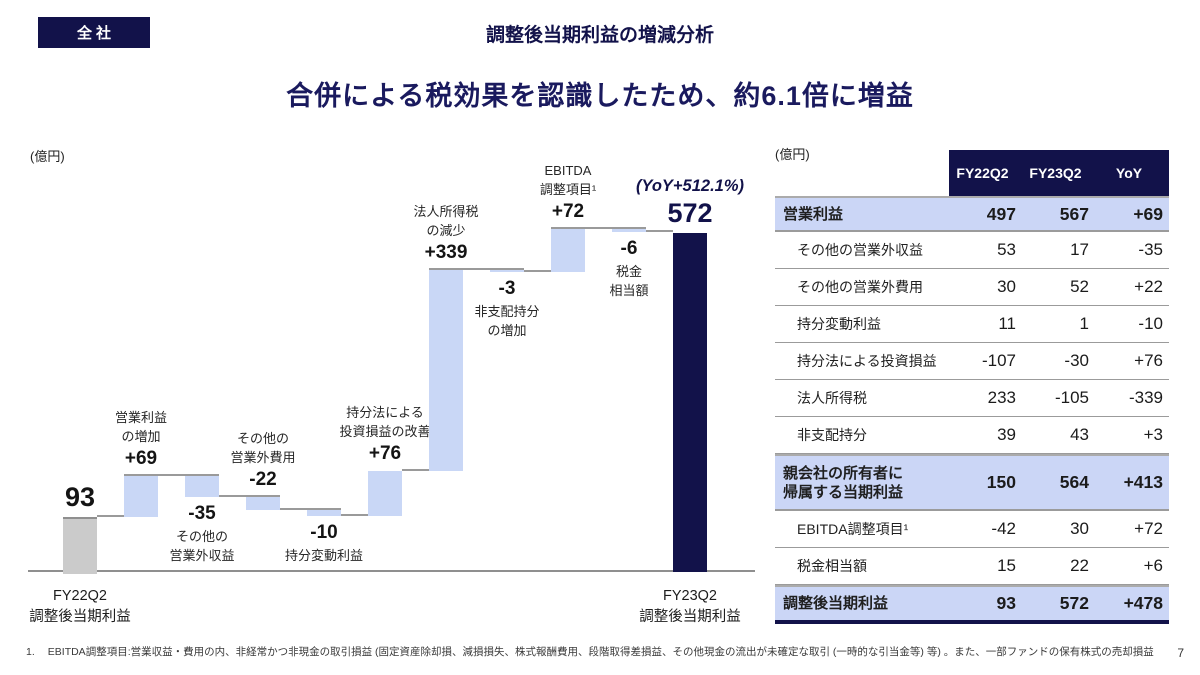  I want to click on row-value-fy22q2: 15, so click(1006, 565).